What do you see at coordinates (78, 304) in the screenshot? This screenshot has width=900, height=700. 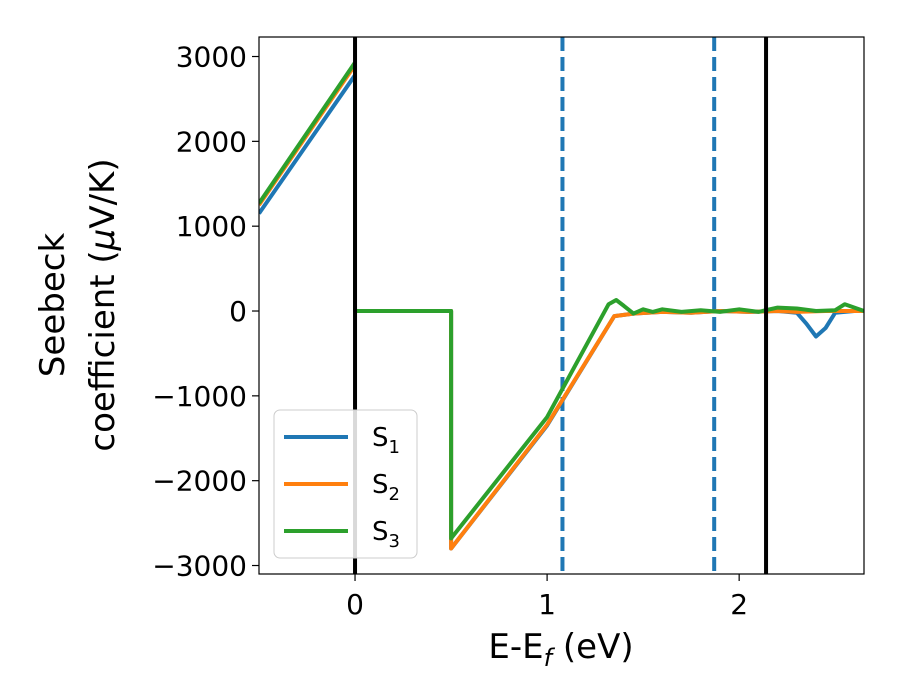 I see `y-axis-label: Seebeck coefficient (μV/K)` at bounding box center [78, 304].